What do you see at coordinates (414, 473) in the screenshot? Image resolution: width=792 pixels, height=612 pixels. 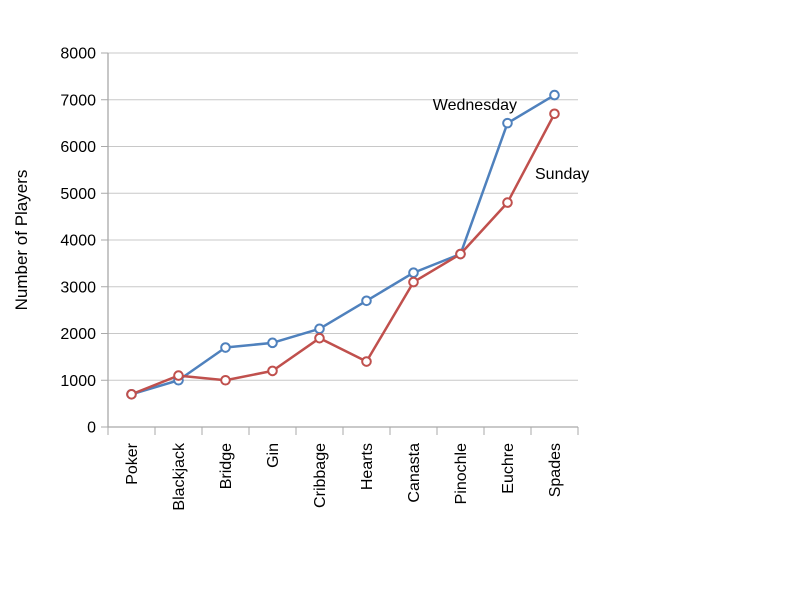 I see `x-category-label: Canasta` at bounding box center [414, 473].